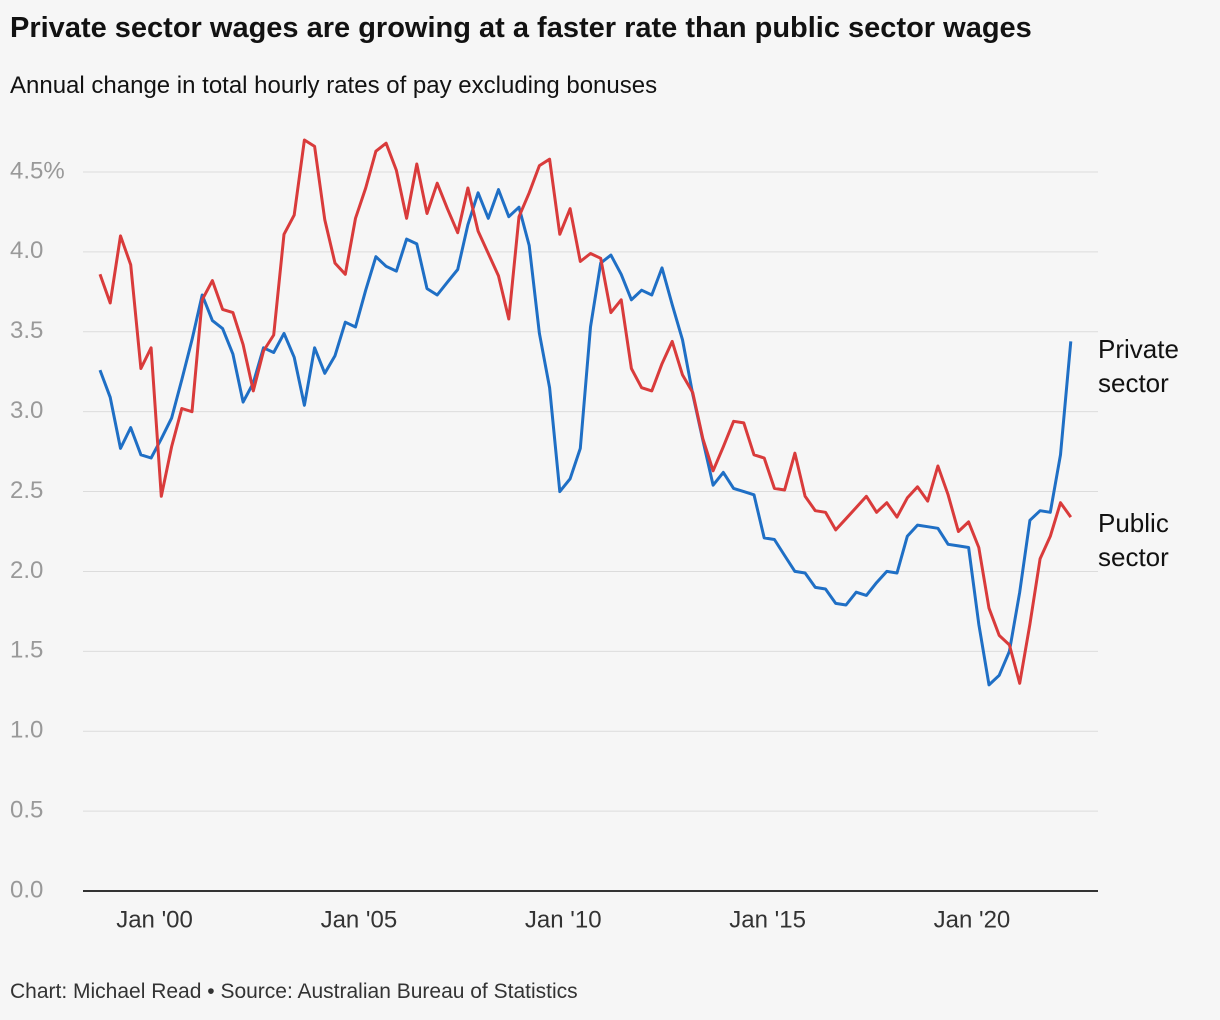  I want to click on x-tick-label: Jan '15, so click(767, 919).